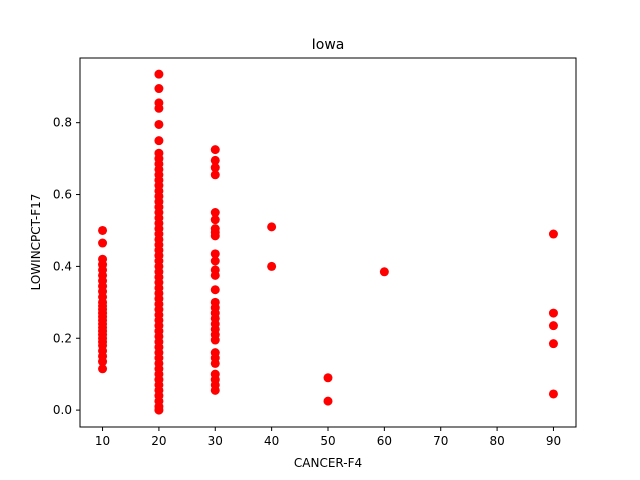  What do you see at coordinates (62, 123) in the screenshot?
I see `y-tick-label: 0.8` at bounding box center [62, 123].